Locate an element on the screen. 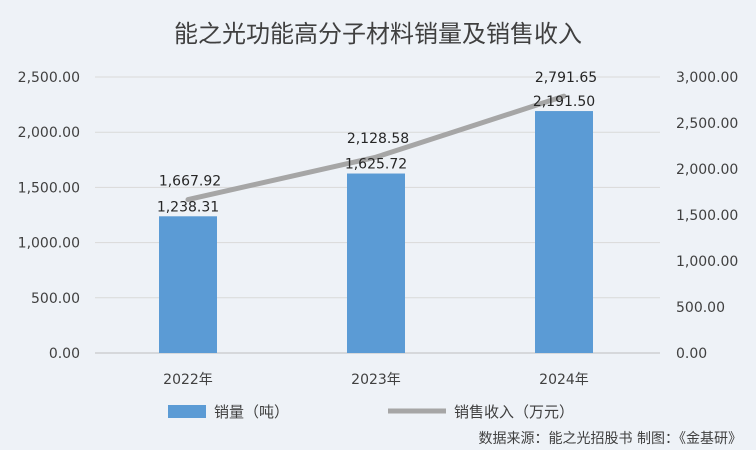 This screenshot has height=450, width=756. left-axis-tick-label: 2,000.00 is located at coordinates (49, 133).